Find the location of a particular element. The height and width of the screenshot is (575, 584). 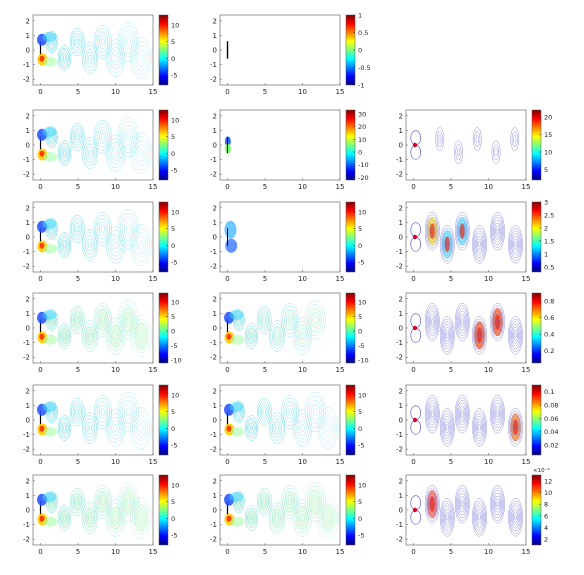

vortex-shed is located at coordinates (49, 36).